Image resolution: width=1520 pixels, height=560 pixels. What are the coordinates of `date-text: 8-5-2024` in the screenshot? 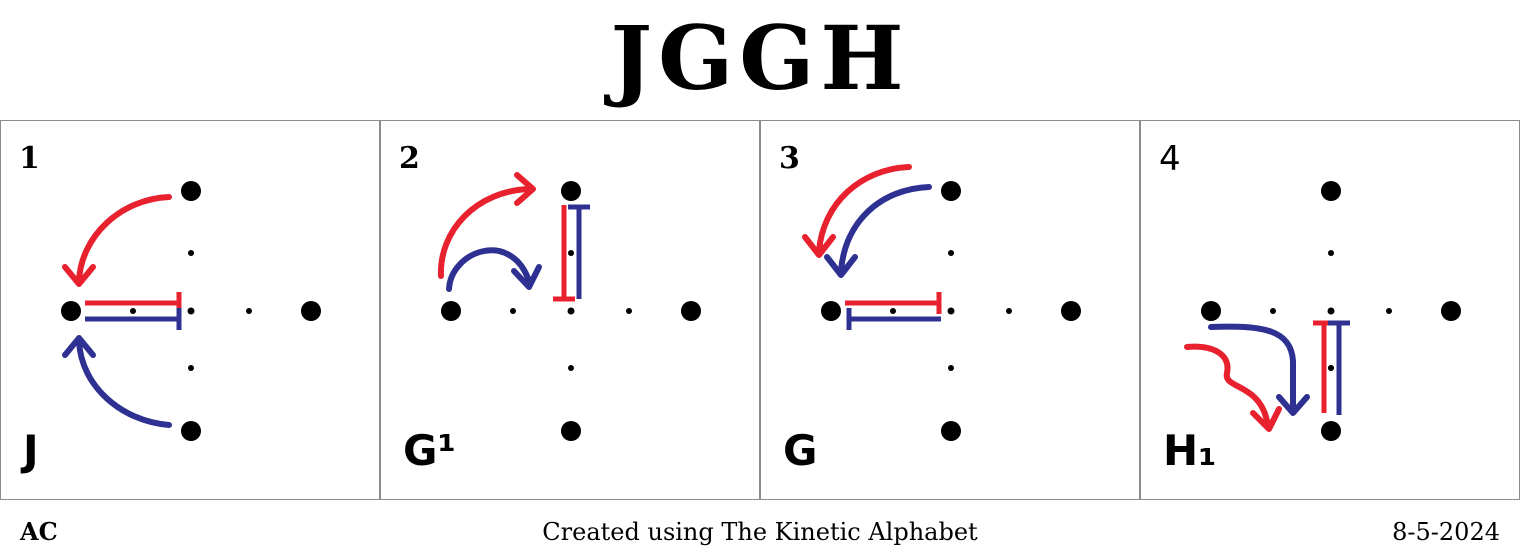 It's located at (1446, 532).